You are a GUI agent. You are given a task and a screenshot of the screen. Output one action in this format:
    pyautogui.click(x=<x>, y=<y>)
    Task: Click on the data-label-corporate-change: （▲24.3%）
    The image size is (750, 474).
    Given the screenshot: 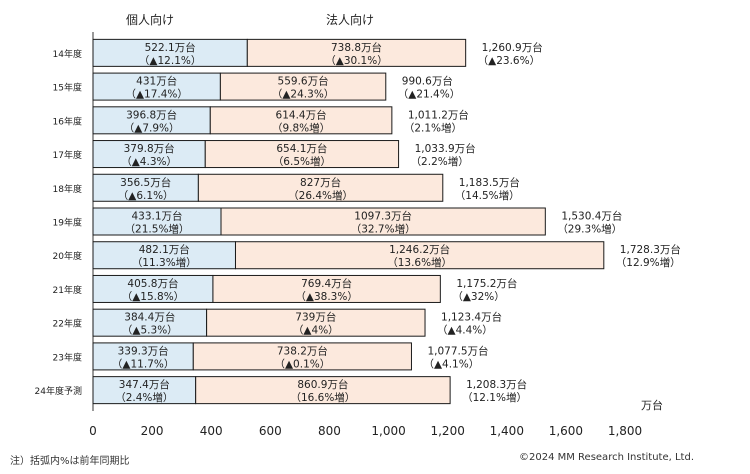 What is the action you would take?
    pyautogui.click(x=303, y=95)
    